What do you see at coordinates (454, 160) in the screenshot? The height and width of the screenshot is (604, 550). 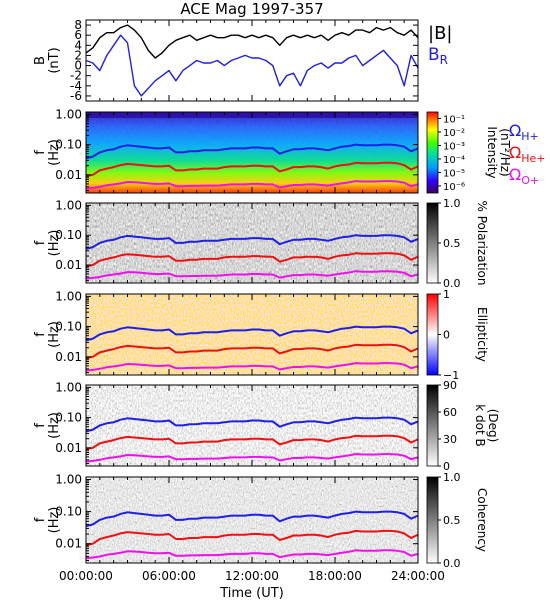 I see `colorbar-tick-label-intensity: 10⁻⁴` at bounding box center [454, 160].